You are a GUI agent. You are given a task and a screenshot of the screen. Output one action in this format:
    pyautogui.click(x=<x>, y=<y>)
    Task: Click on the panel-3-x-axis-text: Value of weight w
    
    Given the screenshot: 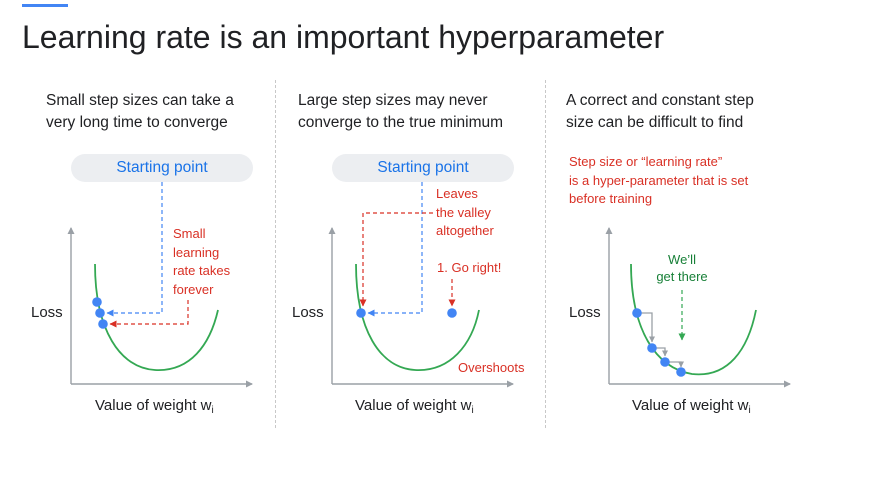 What is the action you would take?
    pyautogui.click(x=690, y=405)
    